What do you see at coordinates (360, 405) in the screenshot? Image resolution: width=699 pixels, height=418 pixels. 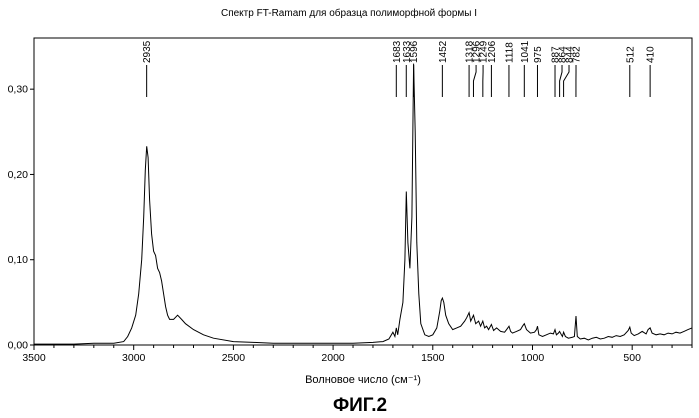 I see `figure-caption: ФИГ.2` at bounding box center [360, 405].